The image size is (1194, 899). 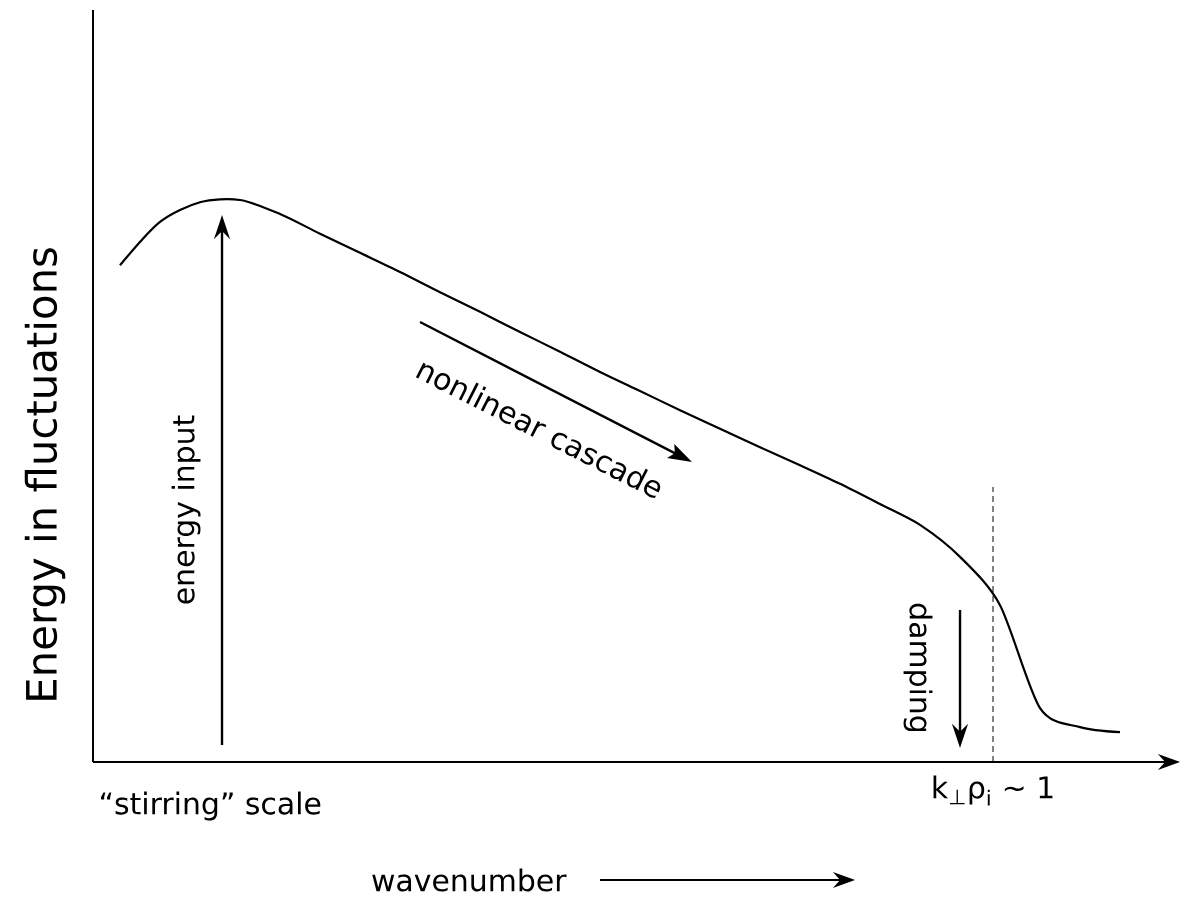 What do you see at coordinates (469, 880) in the screenshot?
I see `x-axis-title: wavenumber` at bounding box center [469, 880].